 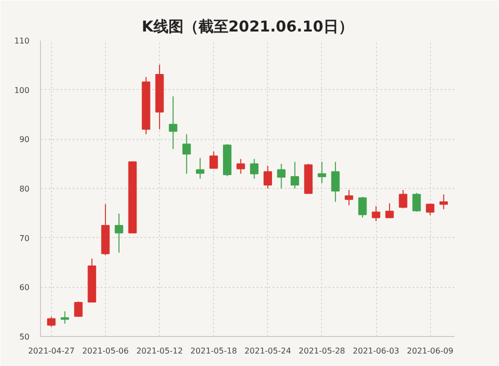 I want to click on y-tick-label: 70, so click(x=24, y=238).